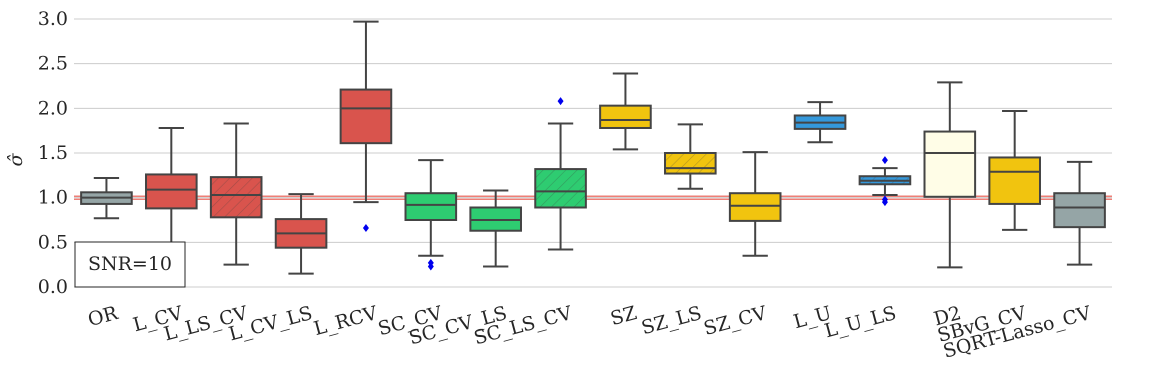  What do you see at coordinates (345, 321) in the screenshot?
I see `x-tick-label: L_RCV` at bounding box center [345, 321].